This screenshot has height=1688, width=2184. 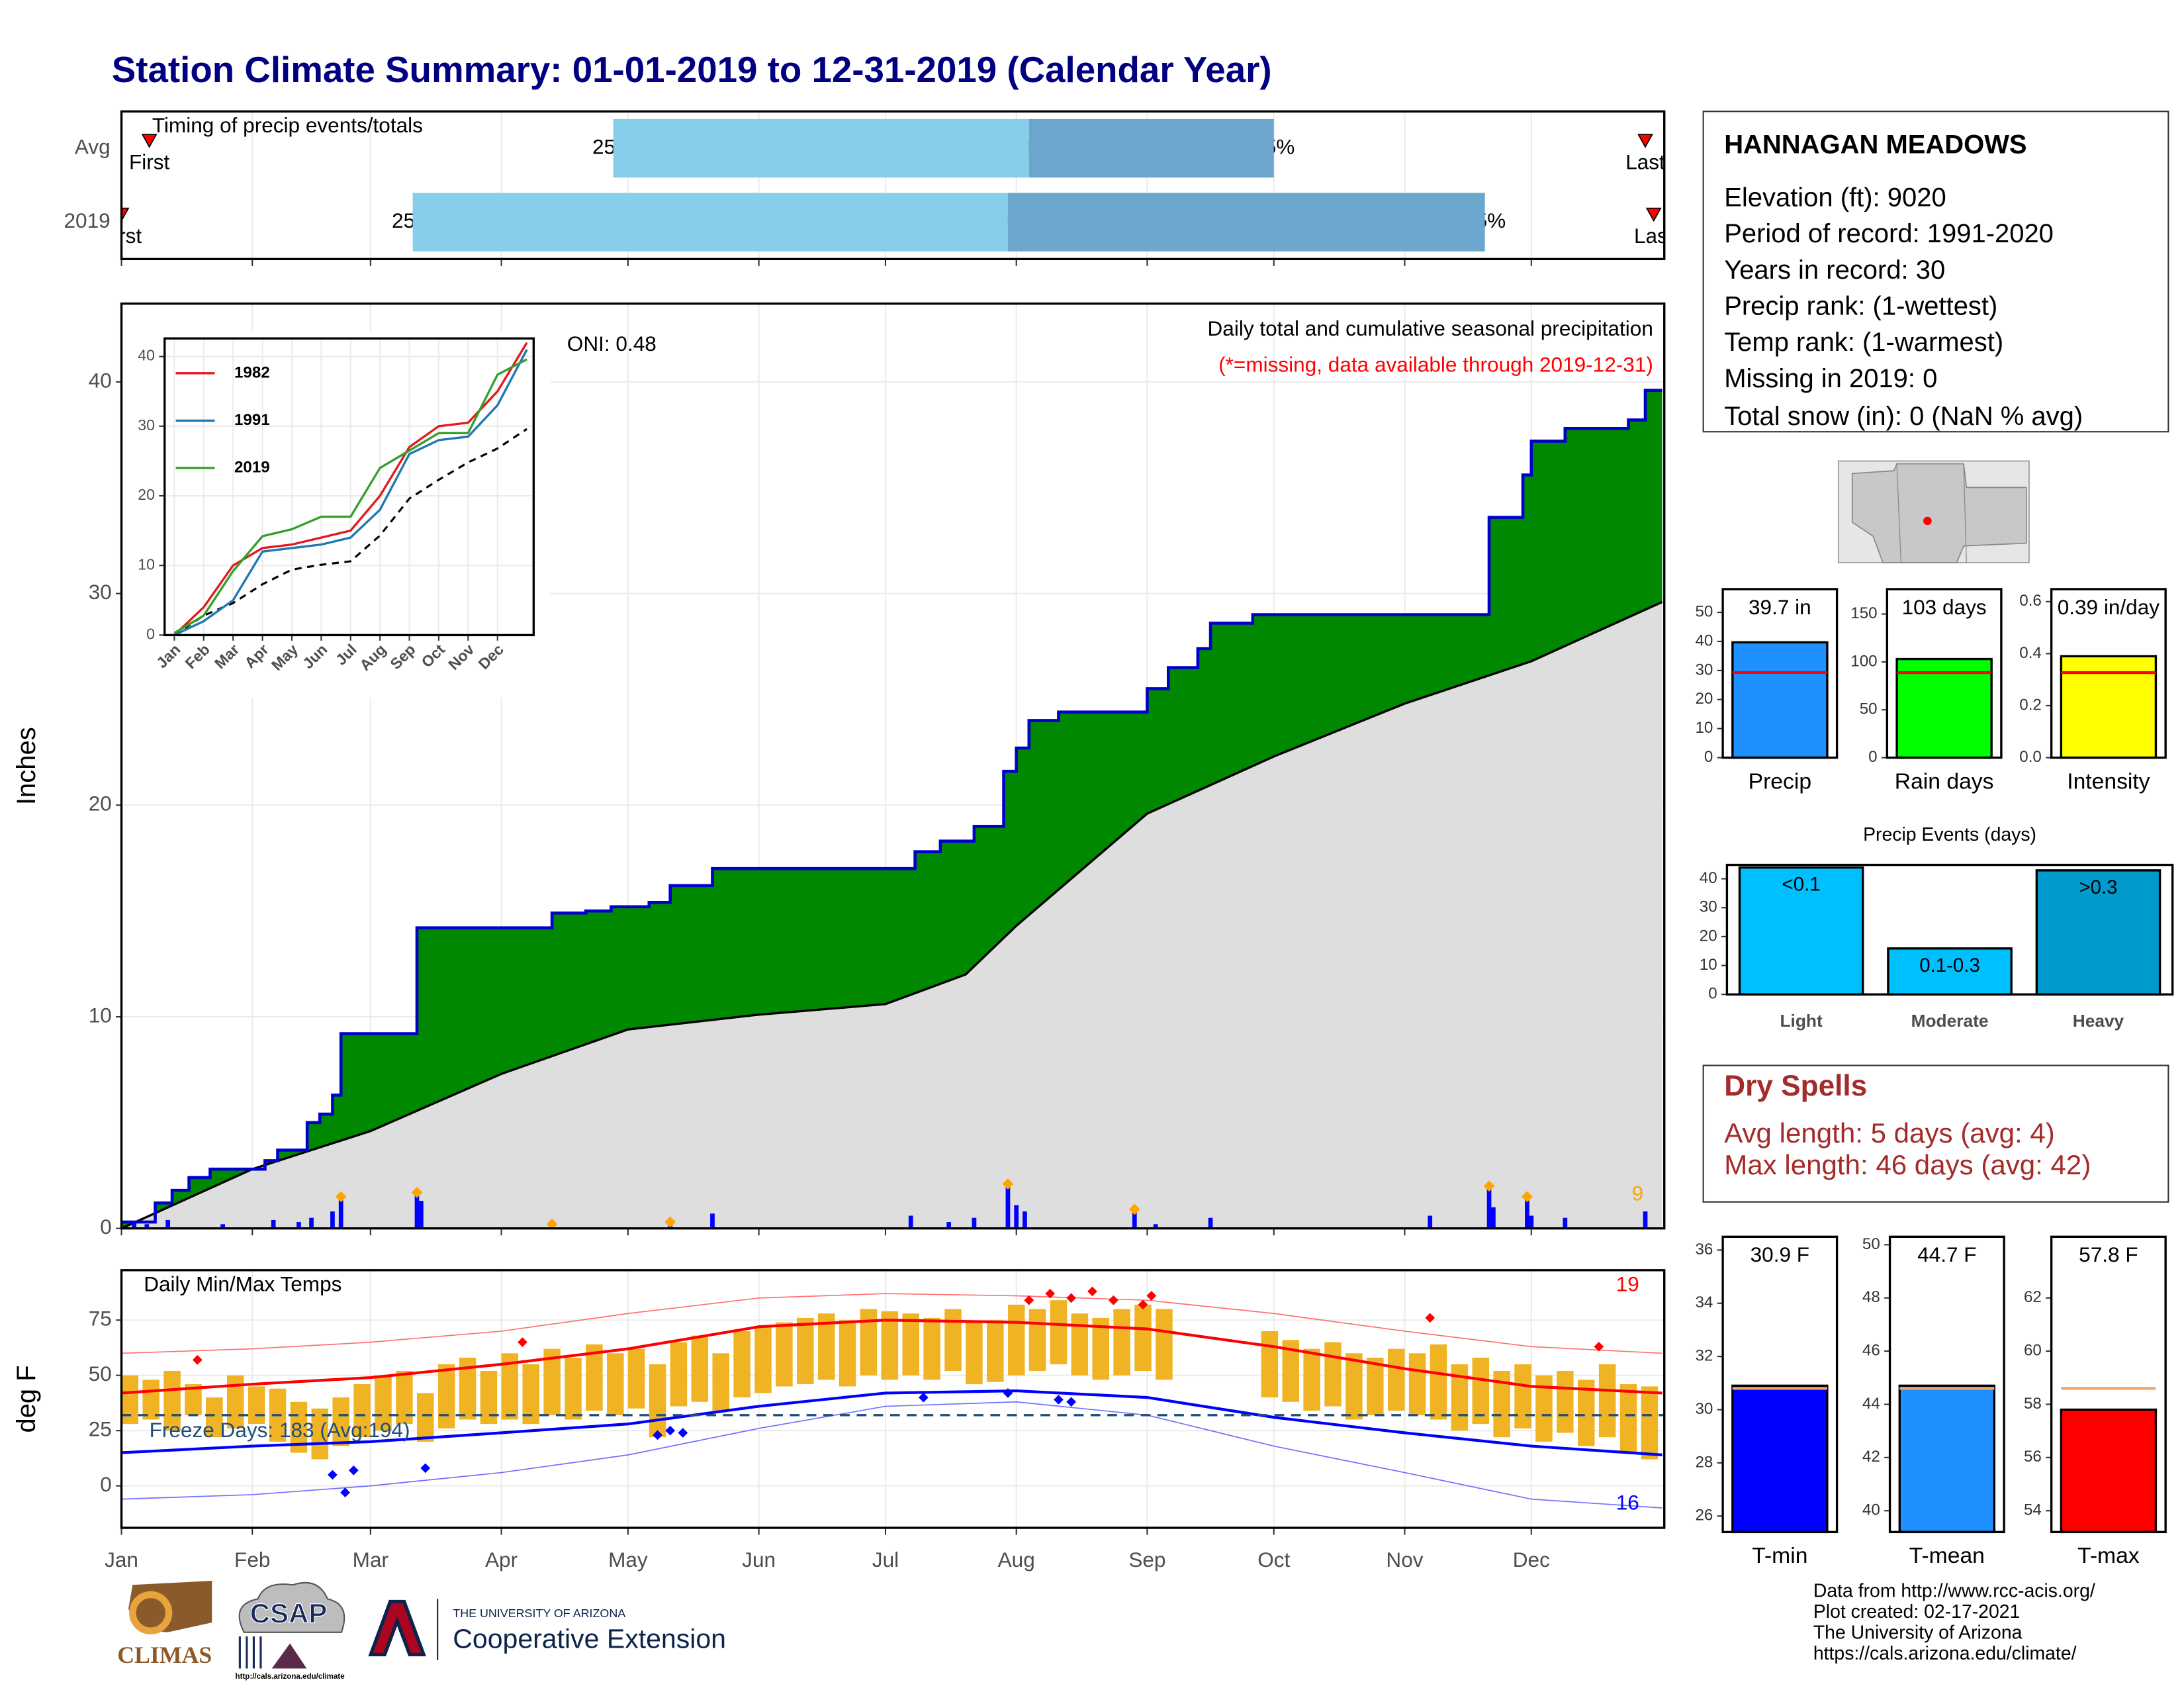 I want to click on y-tick-label: Avg, so click(x=93, y=146).